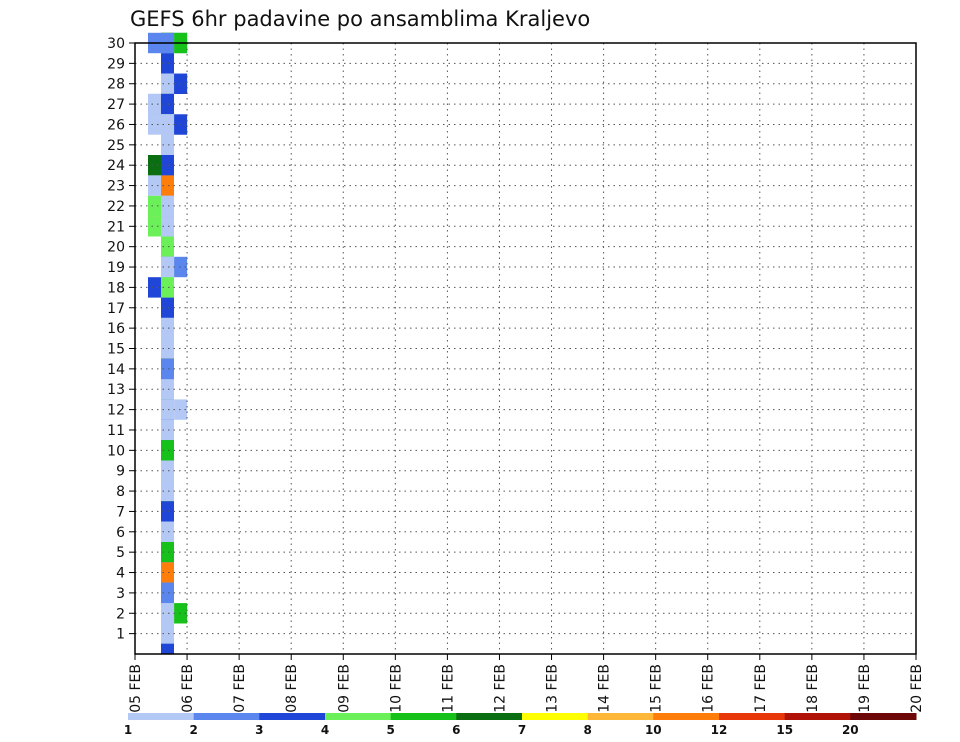  I want to click on x-tick-label: 10 FEB, so click(396, 688).